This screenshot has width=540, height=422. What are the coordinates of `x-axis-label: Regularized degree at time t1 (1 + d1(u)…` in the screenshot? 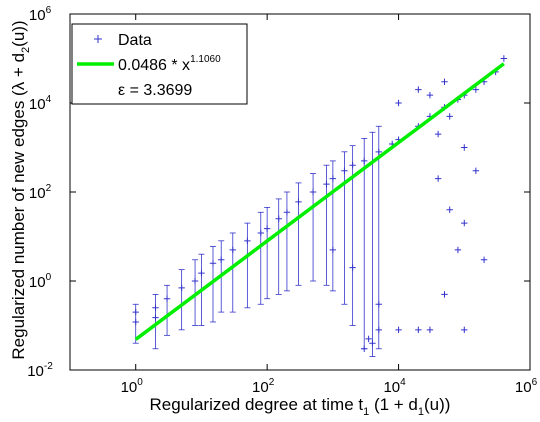 It's located at (300, 406).